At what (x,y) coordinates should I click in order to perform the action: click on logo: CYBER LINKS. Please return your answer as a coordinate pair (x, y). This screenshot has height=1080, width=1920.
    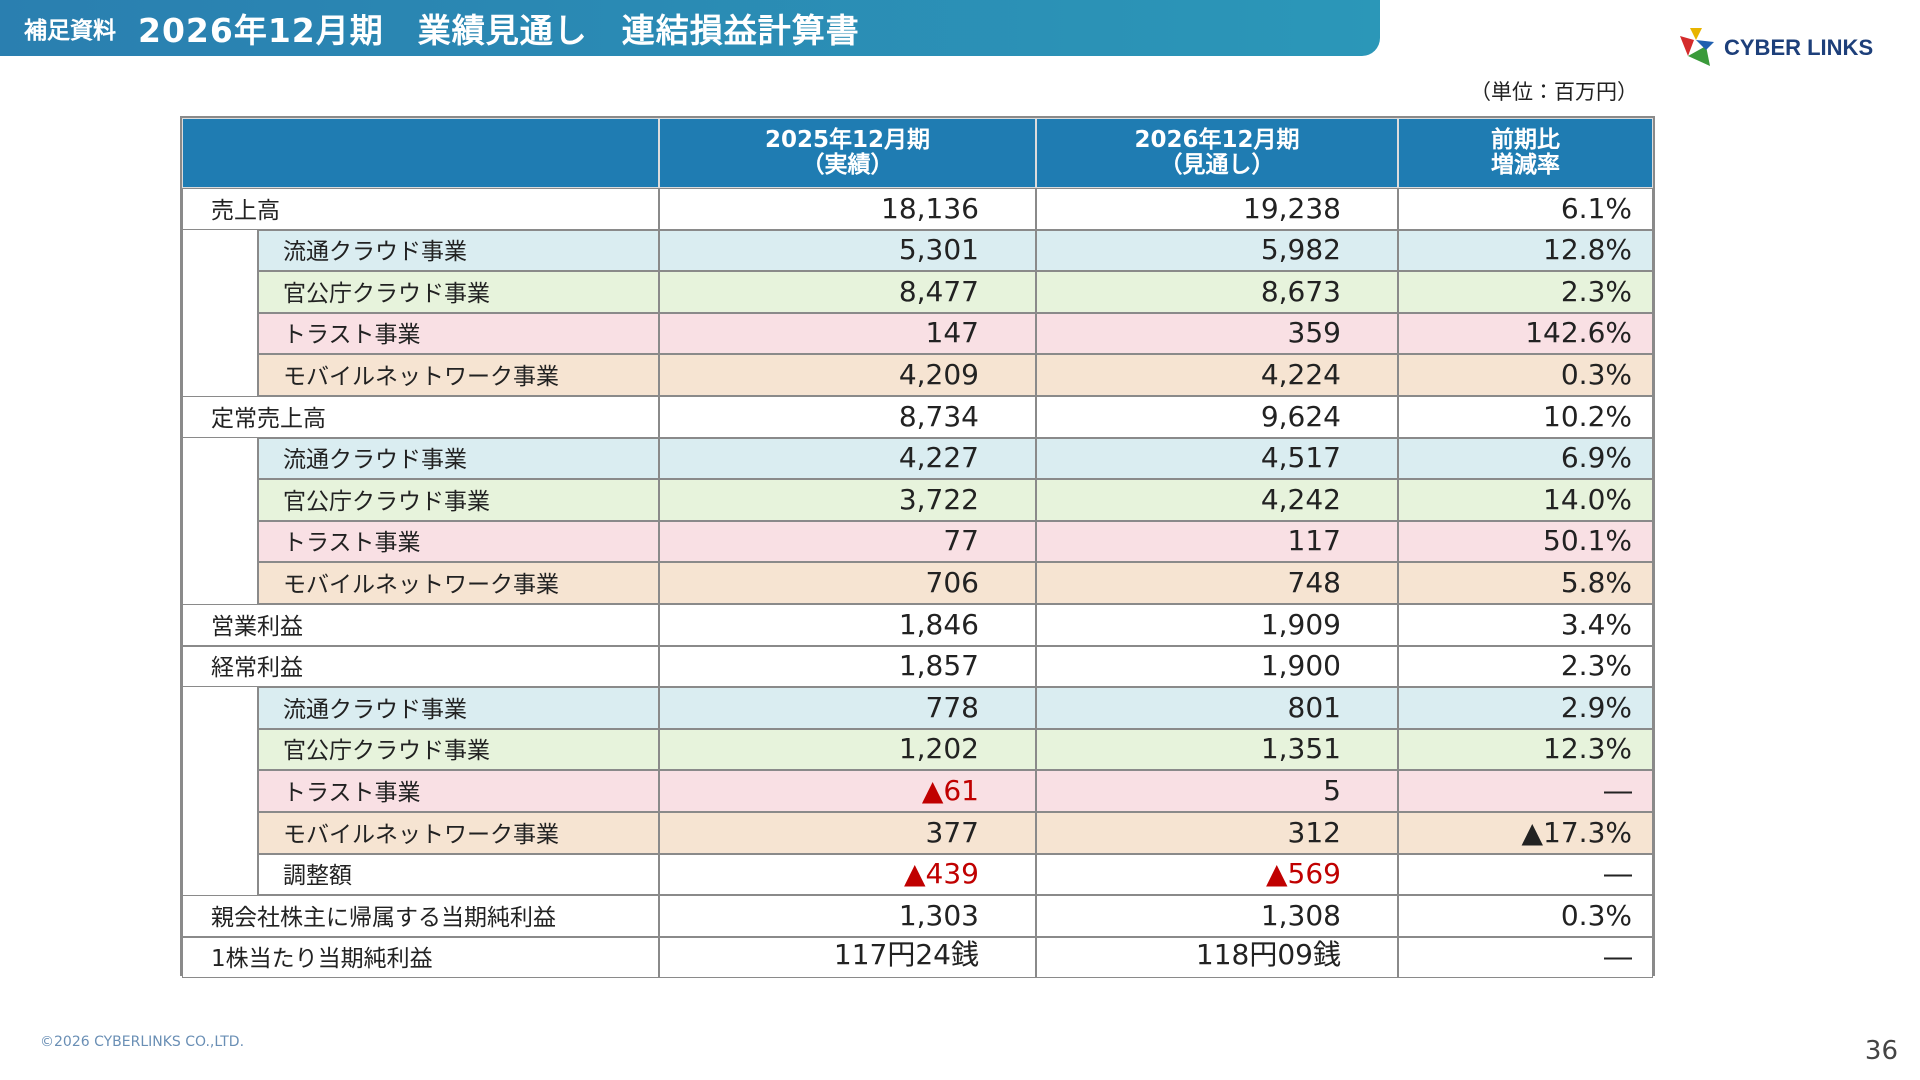
    Looking at the image, I should click on (1774, 48).